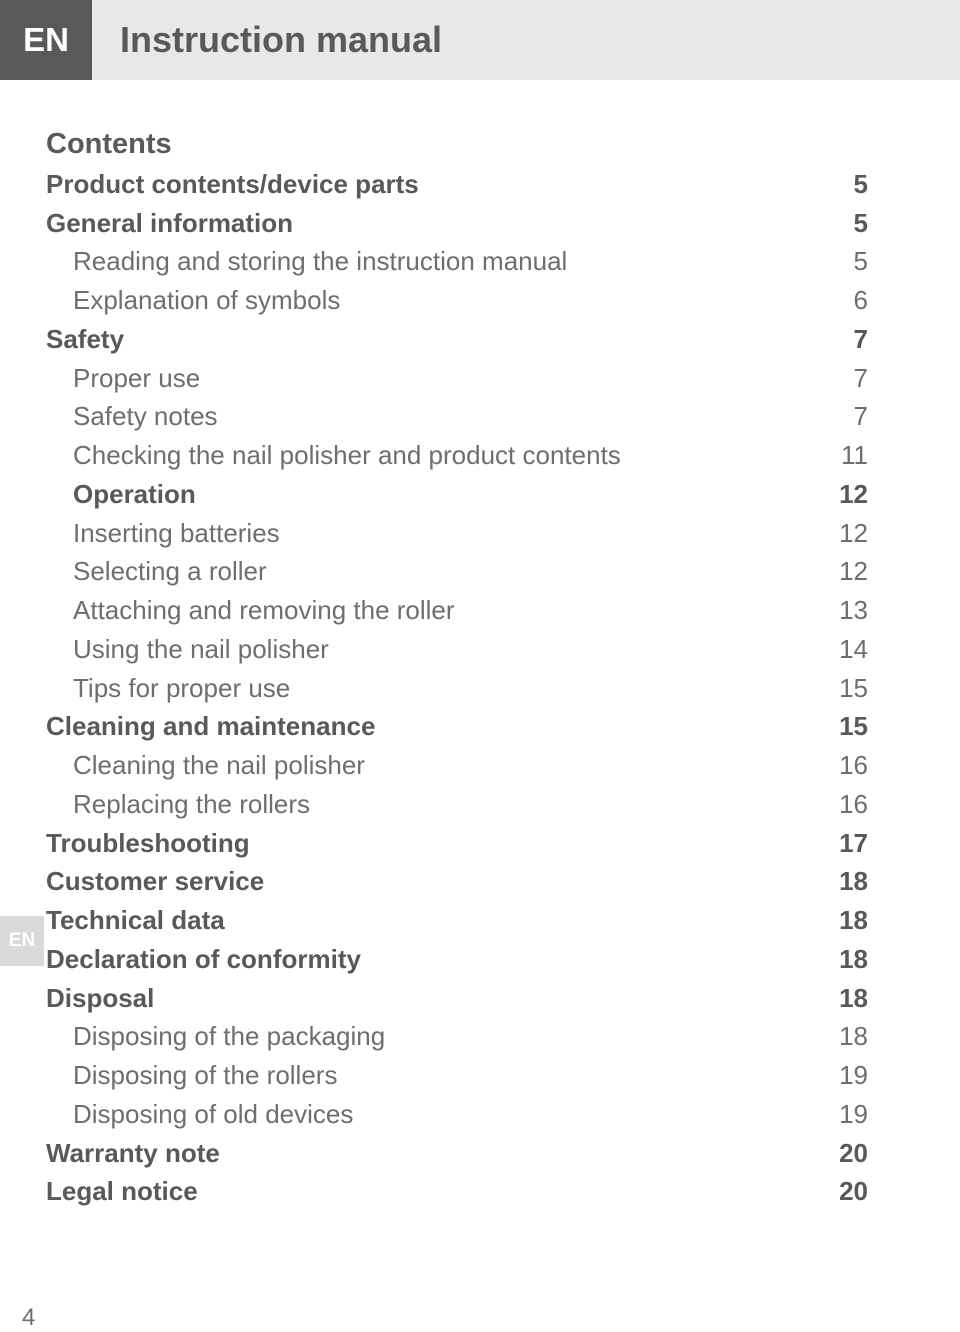 The width and height of the screenshot is (960, 1332). I want to click on contents-heading: Contents, so click(109, 144).